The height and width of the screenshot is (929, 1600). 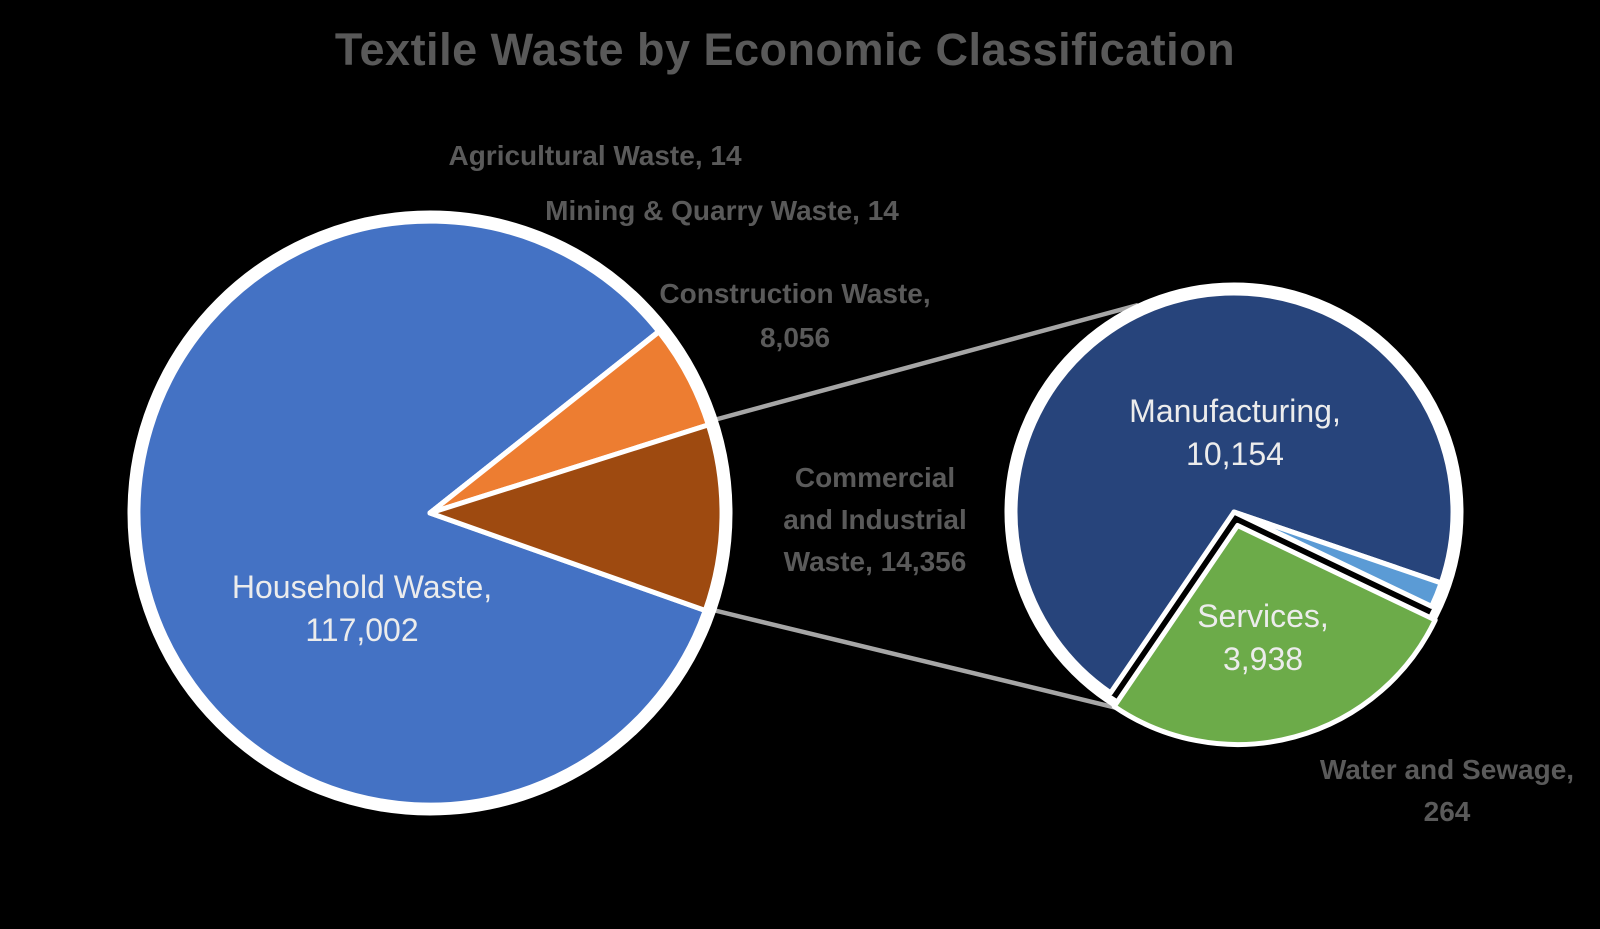 What do you see at coordinates (1263, 616) in the screenshot?
I see `label-line: Services,` at bounding box center [1263, 616].